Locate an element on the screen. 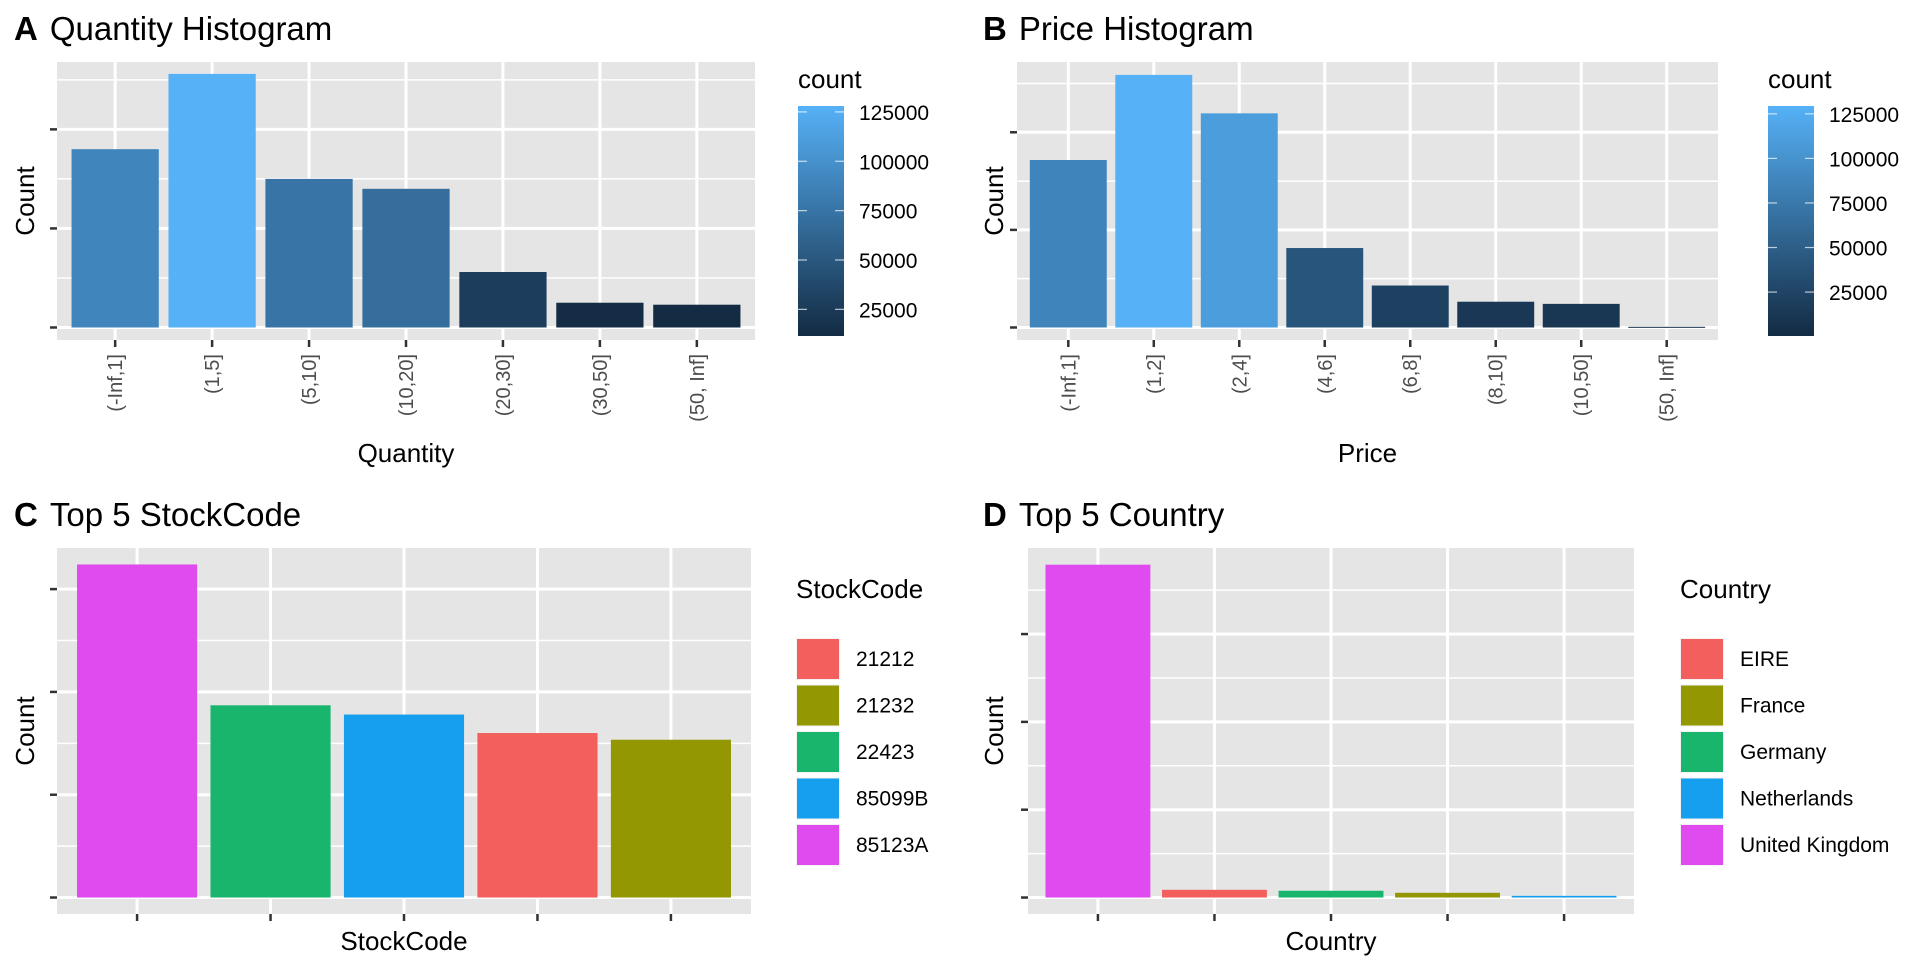  legend-item-label: France is located at coordinates (1772, 706).